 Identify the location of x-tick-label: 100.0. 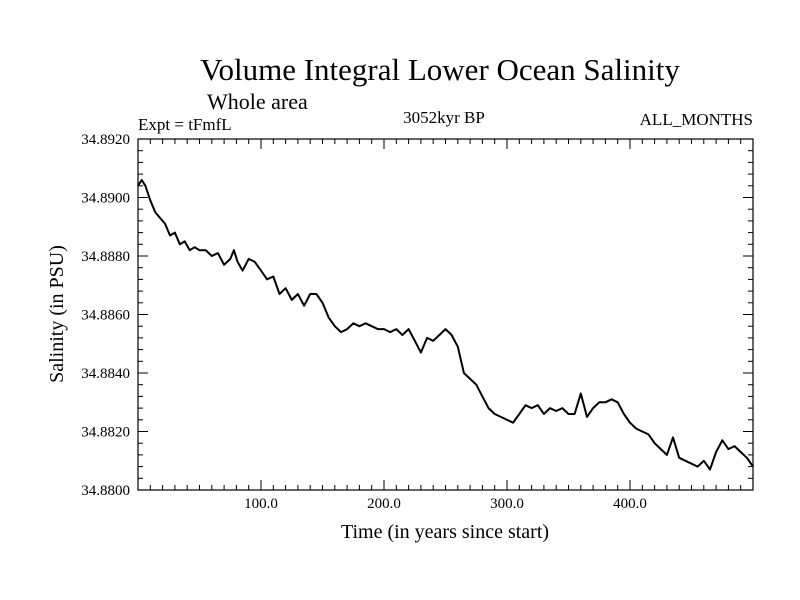
(261, 504).